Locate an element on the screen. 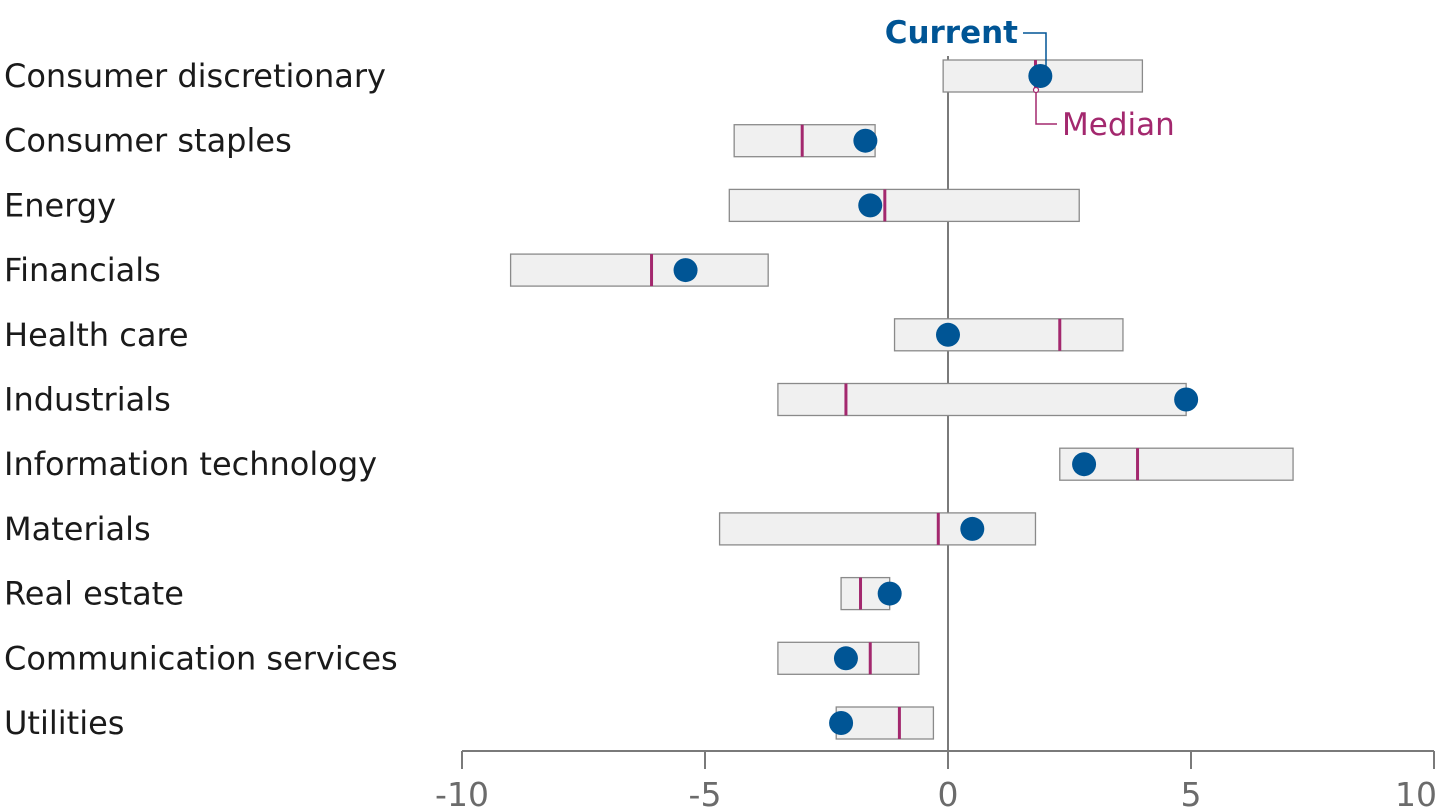 This screenshot has width=1440, height=810. legend-current-label: Current is located at coordinates (951, 33).